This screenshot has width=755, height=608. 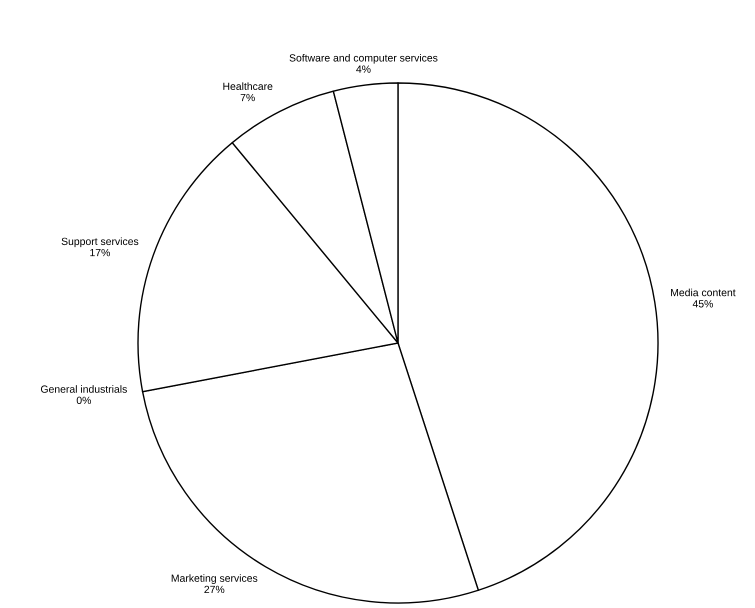 What do you see at coordinates (363, 69) in the screenshot?
I see `data-label: 4%` at bounding box center [363, 69].